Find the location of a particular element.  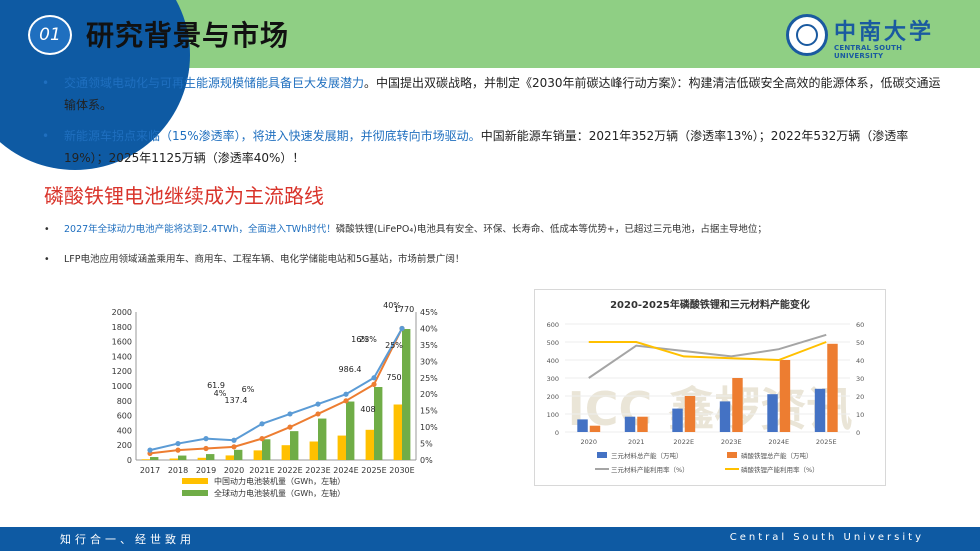

x-tick-label: 2018 is located at coordinates (178, 470).